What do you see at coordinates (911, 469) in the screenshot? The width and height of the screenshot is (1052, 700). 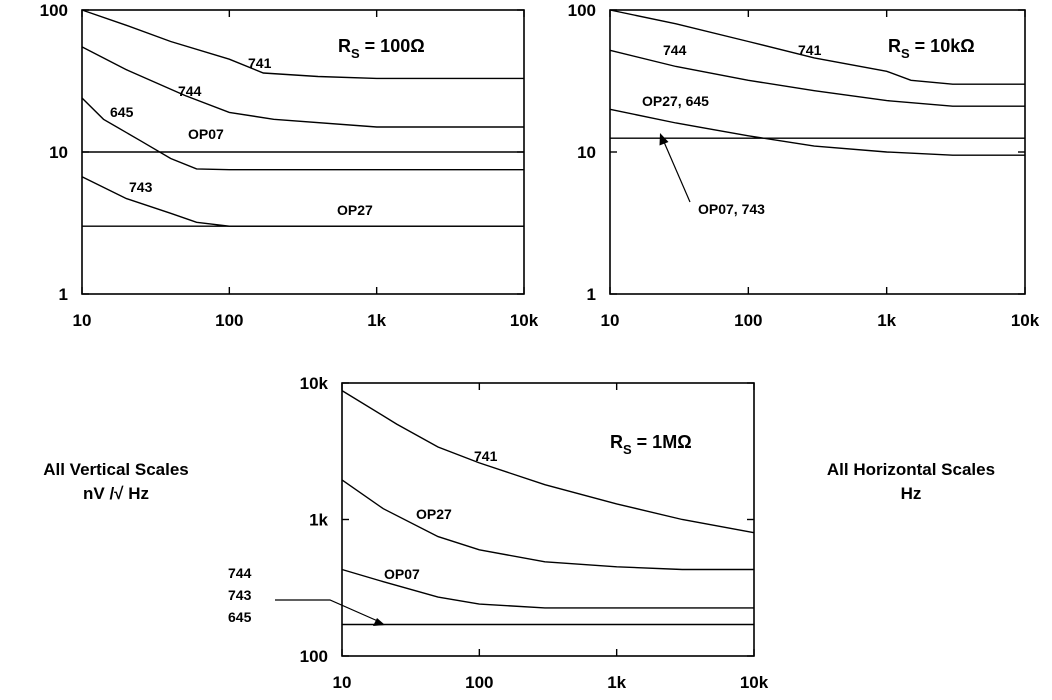 I see `horizontal-scale-note: All Horizontal Scales` at bounding box center [911, 469].